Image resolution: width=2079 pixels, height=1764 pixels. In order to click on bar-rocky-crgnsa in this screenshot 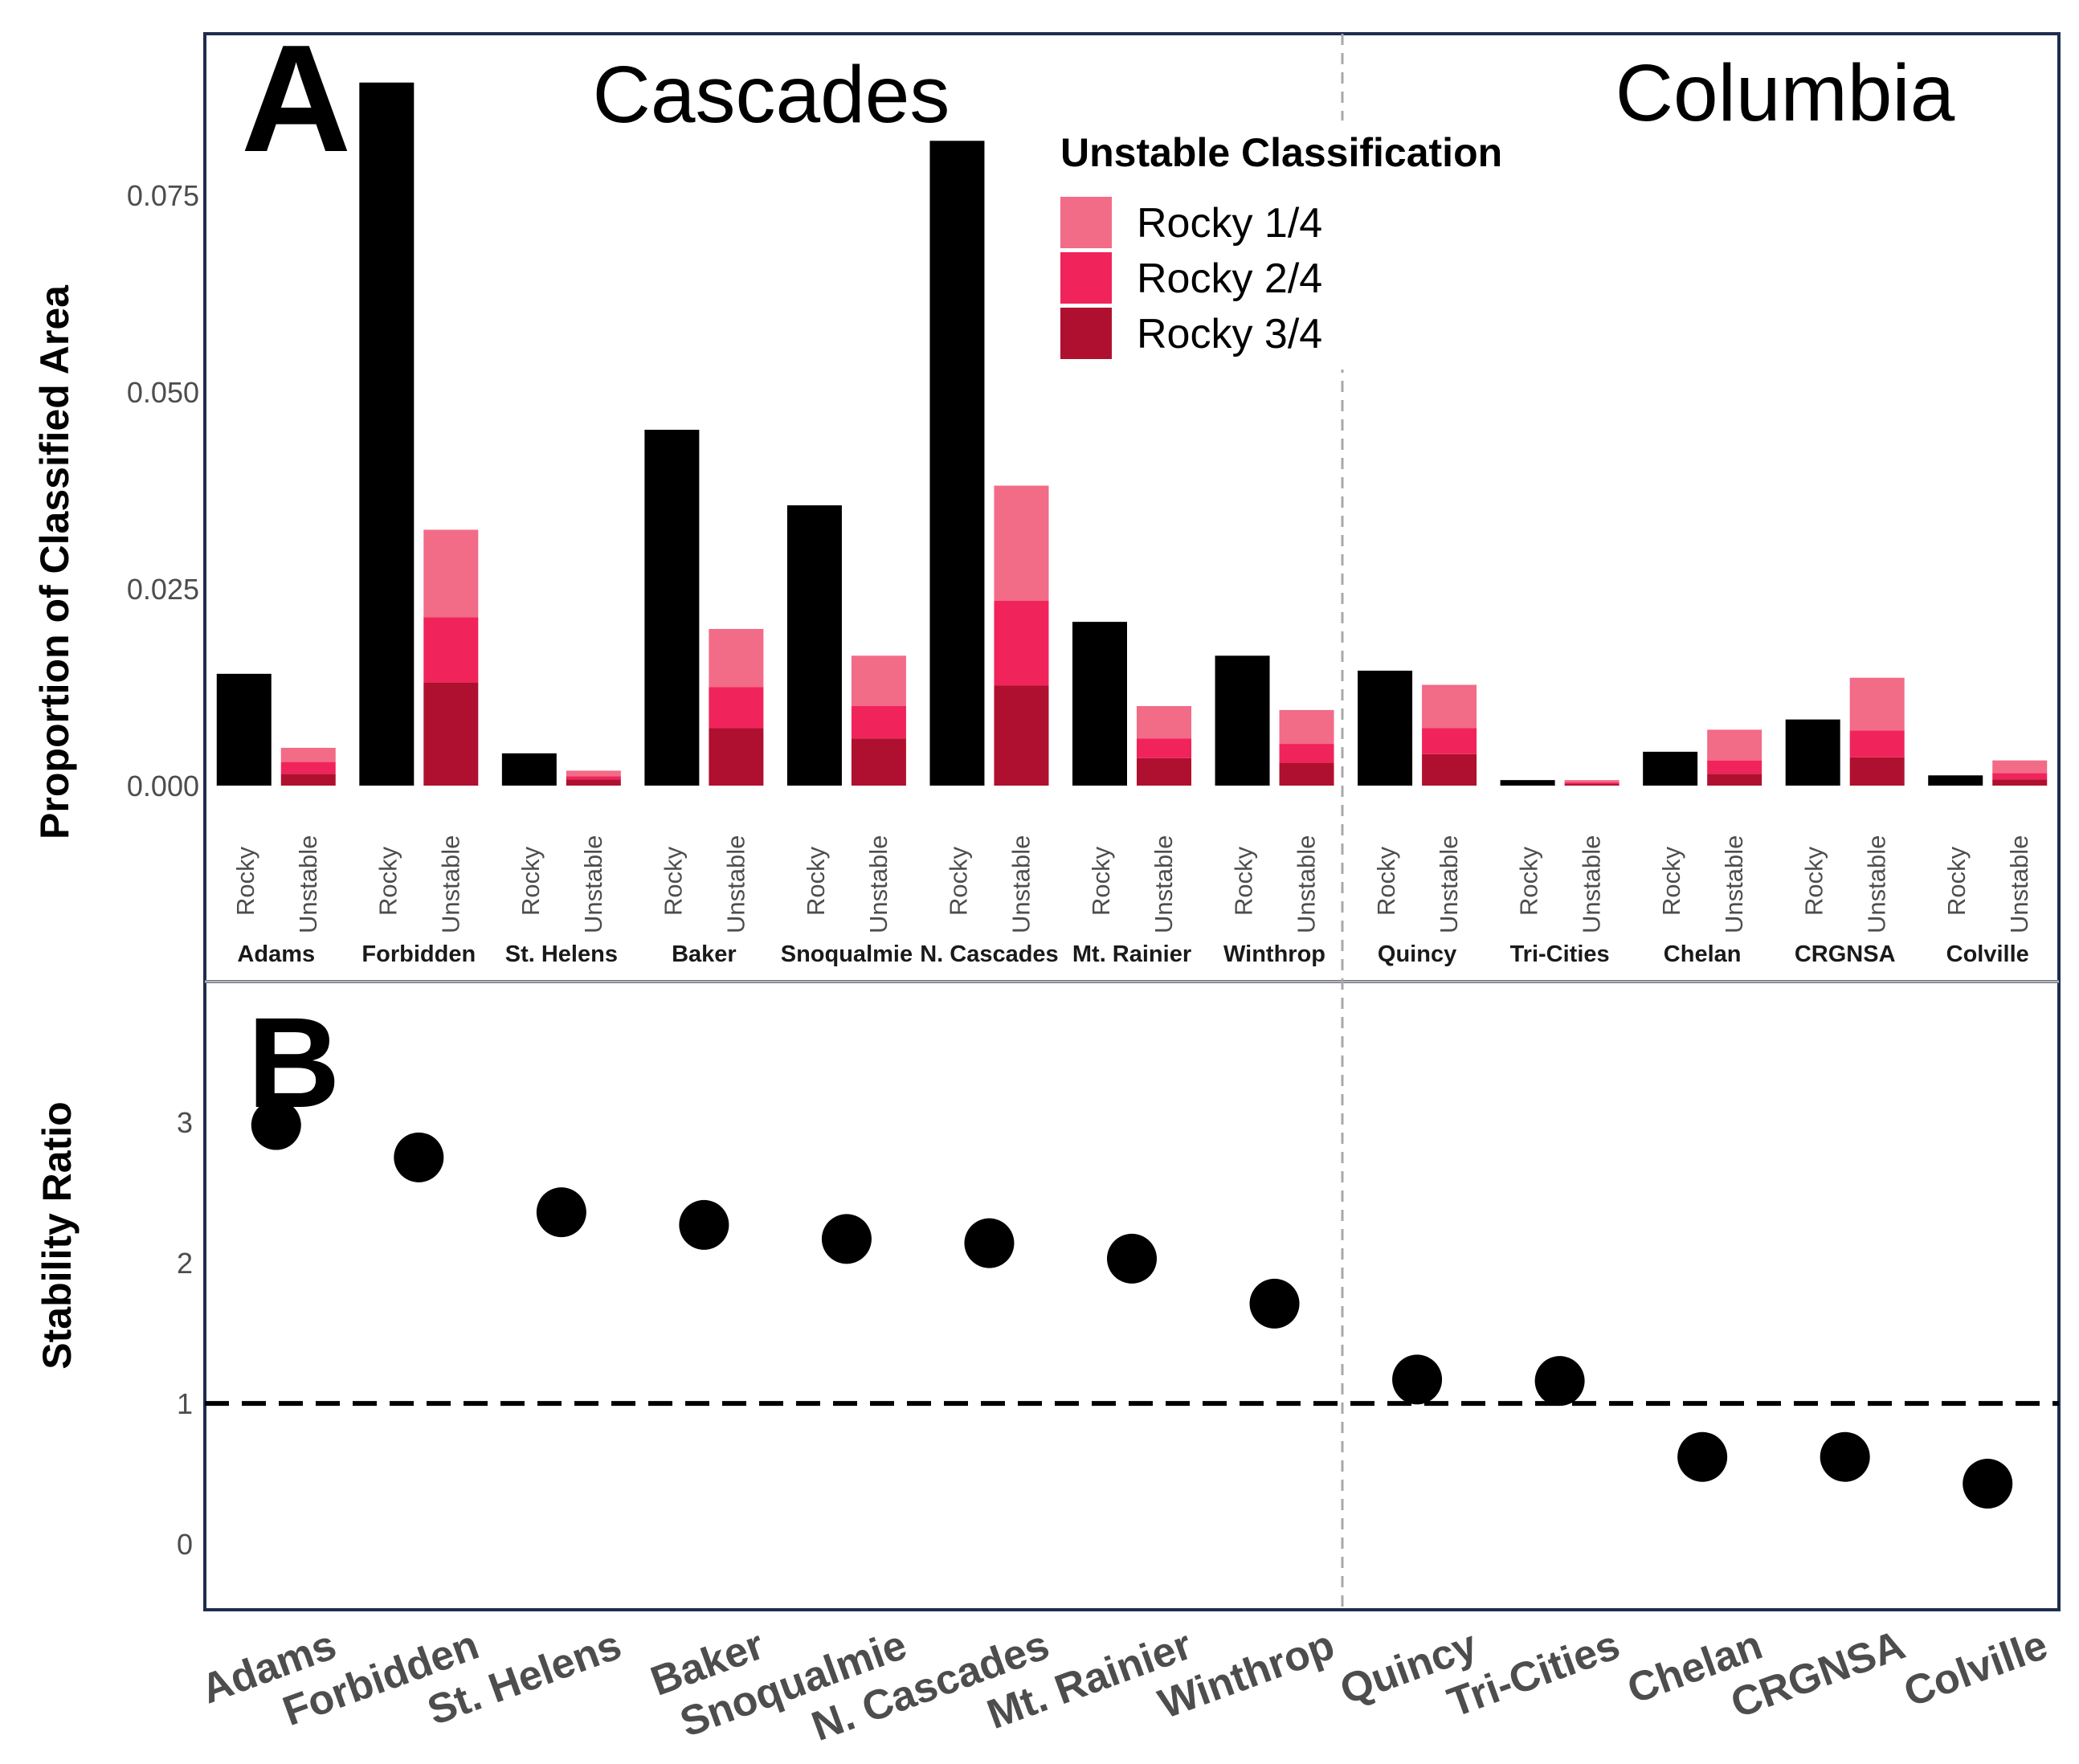, I will do `click(1813, 752)`.